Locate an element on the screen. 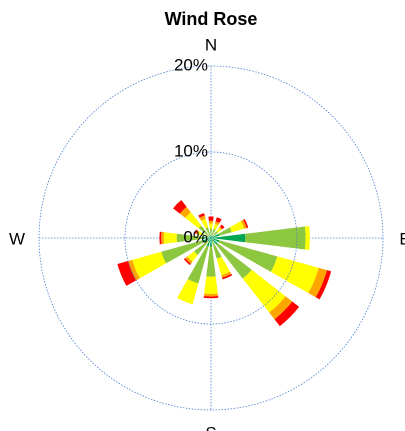 The height and width of the screenshot is (431, 405). r-tick-label: 10% is located at coordinates (191, 150).